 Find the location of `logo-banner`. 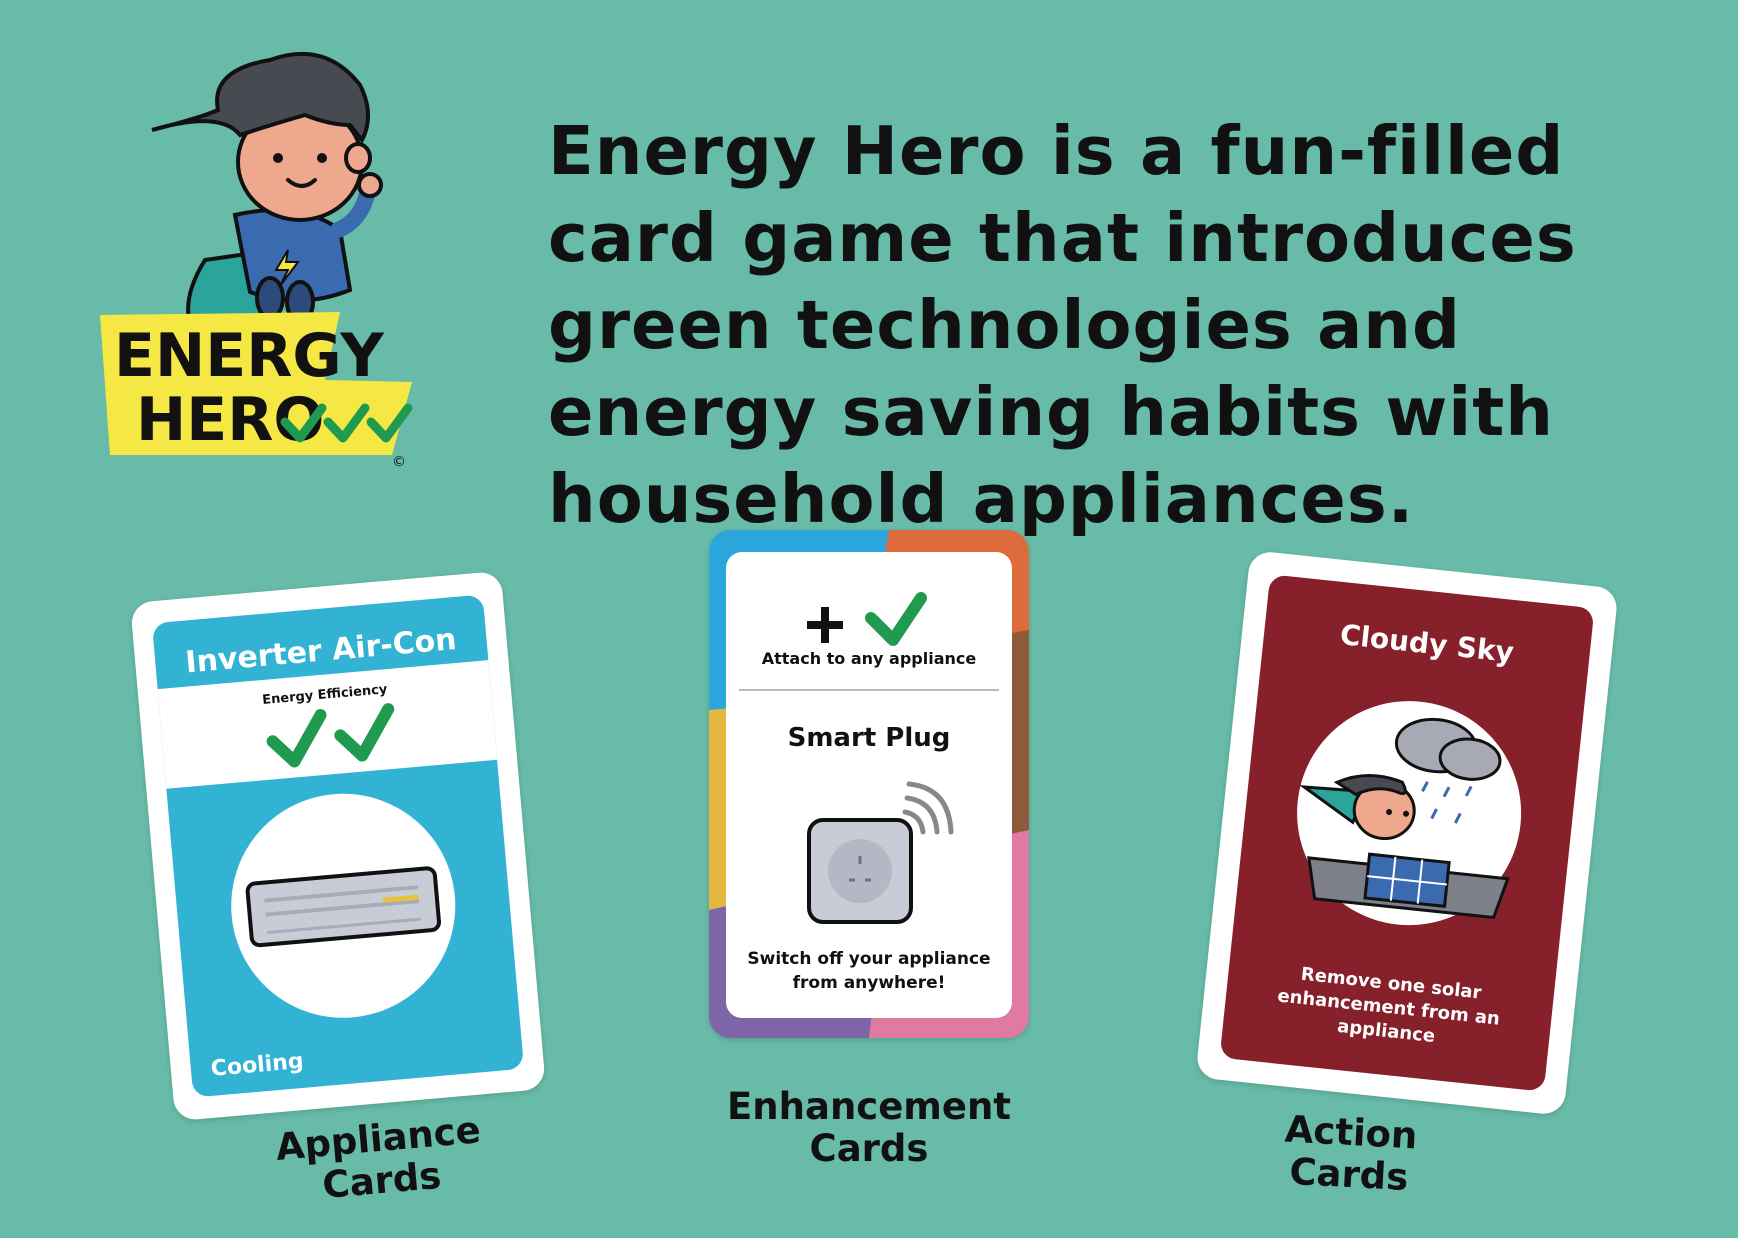

logo-banner is located at coordinates (256, 383).